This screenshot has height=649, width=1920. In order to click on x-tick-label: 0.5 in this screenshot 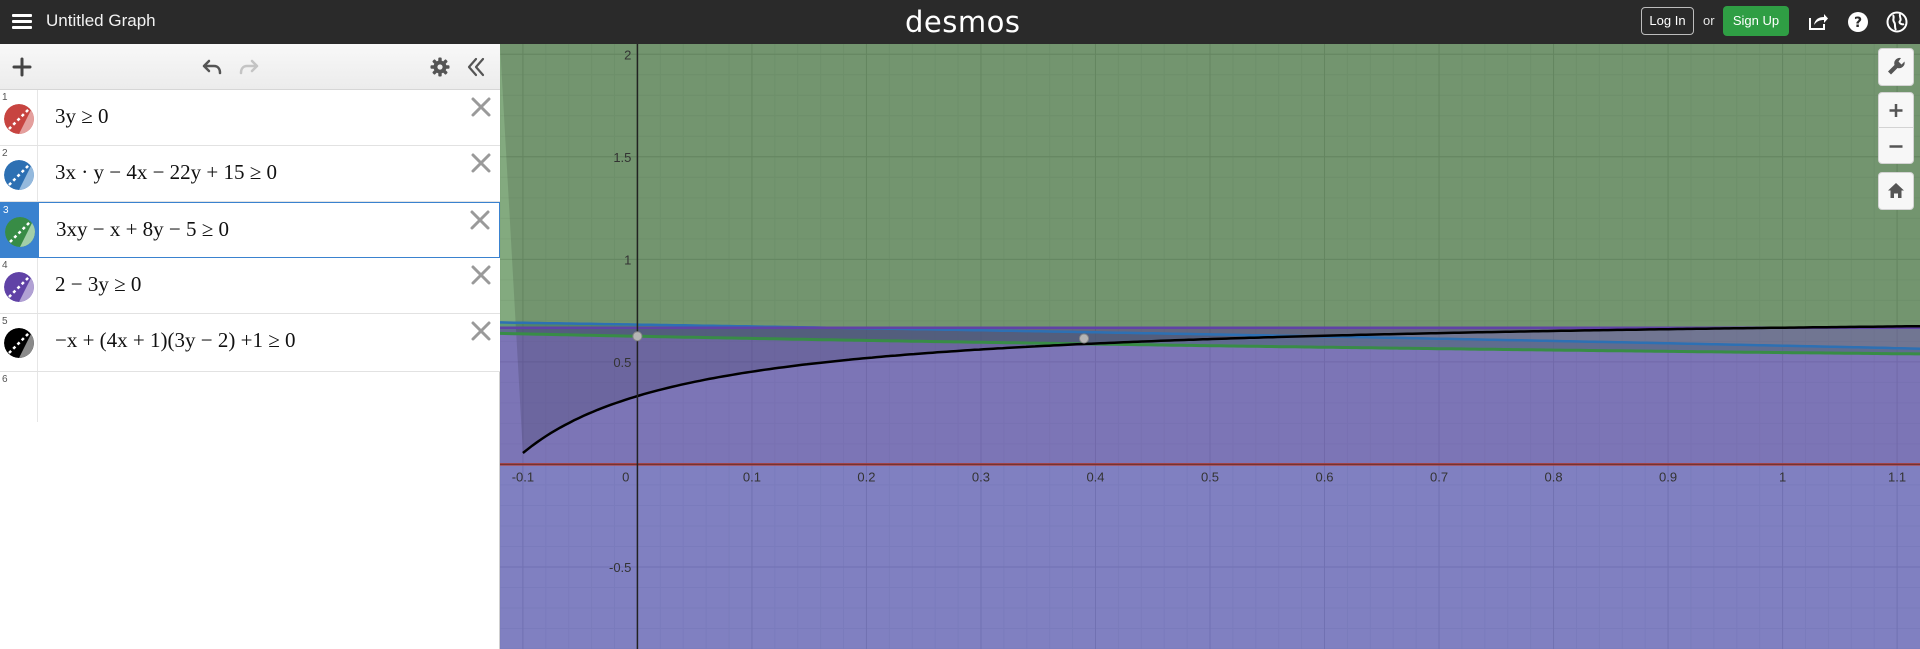, I will do `click(1210, 476)`.